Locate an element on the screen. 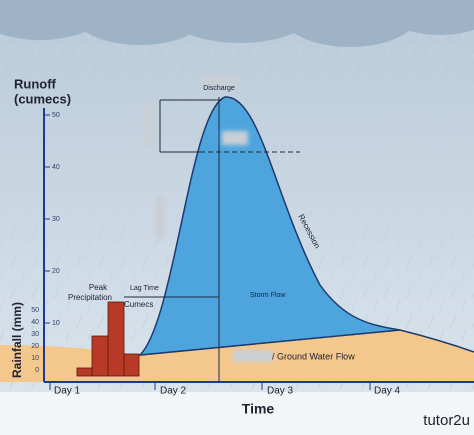 This screenshot has height=435, width=474. rainfall-tick: 10 is located at coordinates (35, 358).